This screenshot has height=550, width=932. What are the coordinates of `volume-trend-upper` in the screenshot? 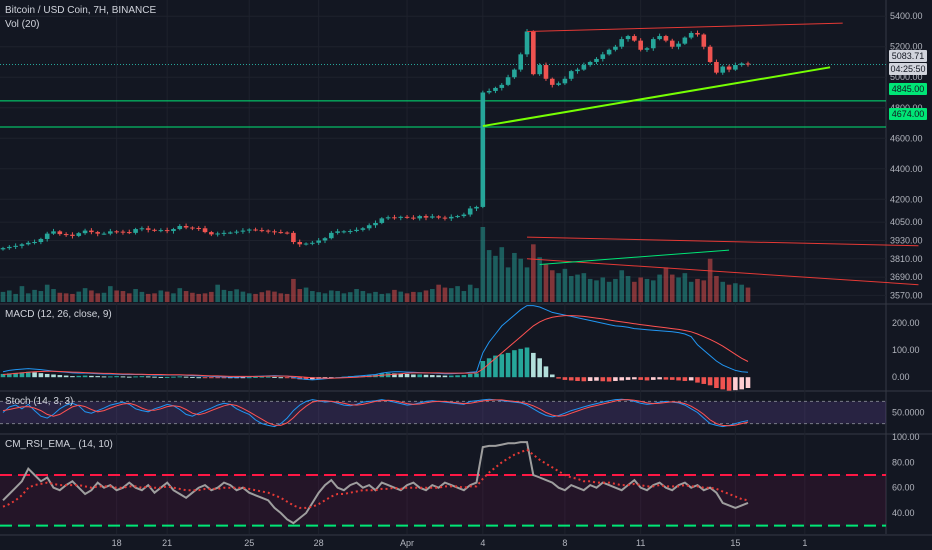 It's located at (723, 241).